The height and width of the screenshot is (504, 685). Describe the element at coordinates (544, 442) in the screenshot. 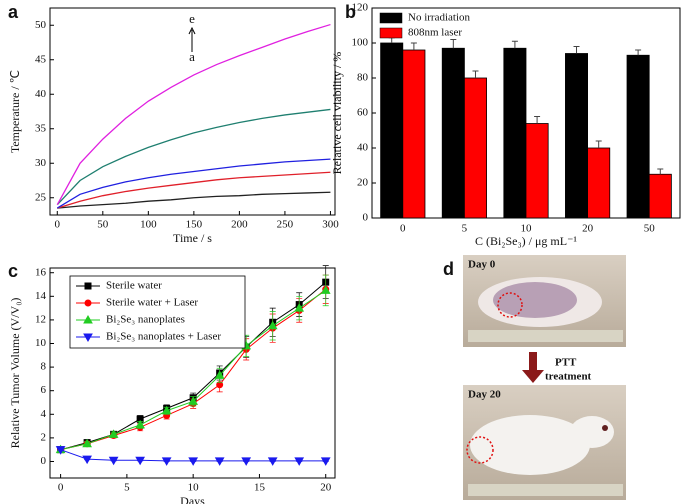

I see `photo-day20` at that location.